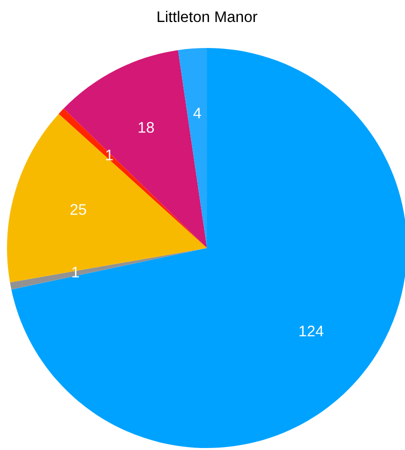 The height and width of the screenshot is (450, 405). Describe the element at coordinates (208, 16) in the screenshot. I see `chart-title: Littleton Manor` at that location.